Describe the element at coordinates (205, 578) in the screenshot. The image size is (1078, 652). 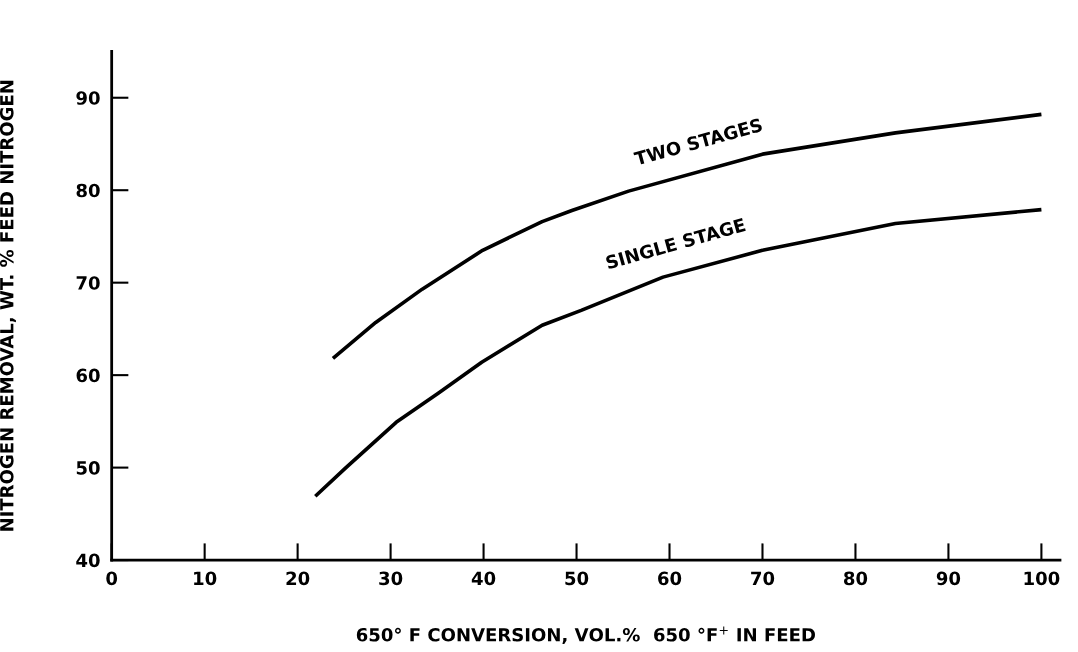
I see `x-tick-label: 10` at that location.